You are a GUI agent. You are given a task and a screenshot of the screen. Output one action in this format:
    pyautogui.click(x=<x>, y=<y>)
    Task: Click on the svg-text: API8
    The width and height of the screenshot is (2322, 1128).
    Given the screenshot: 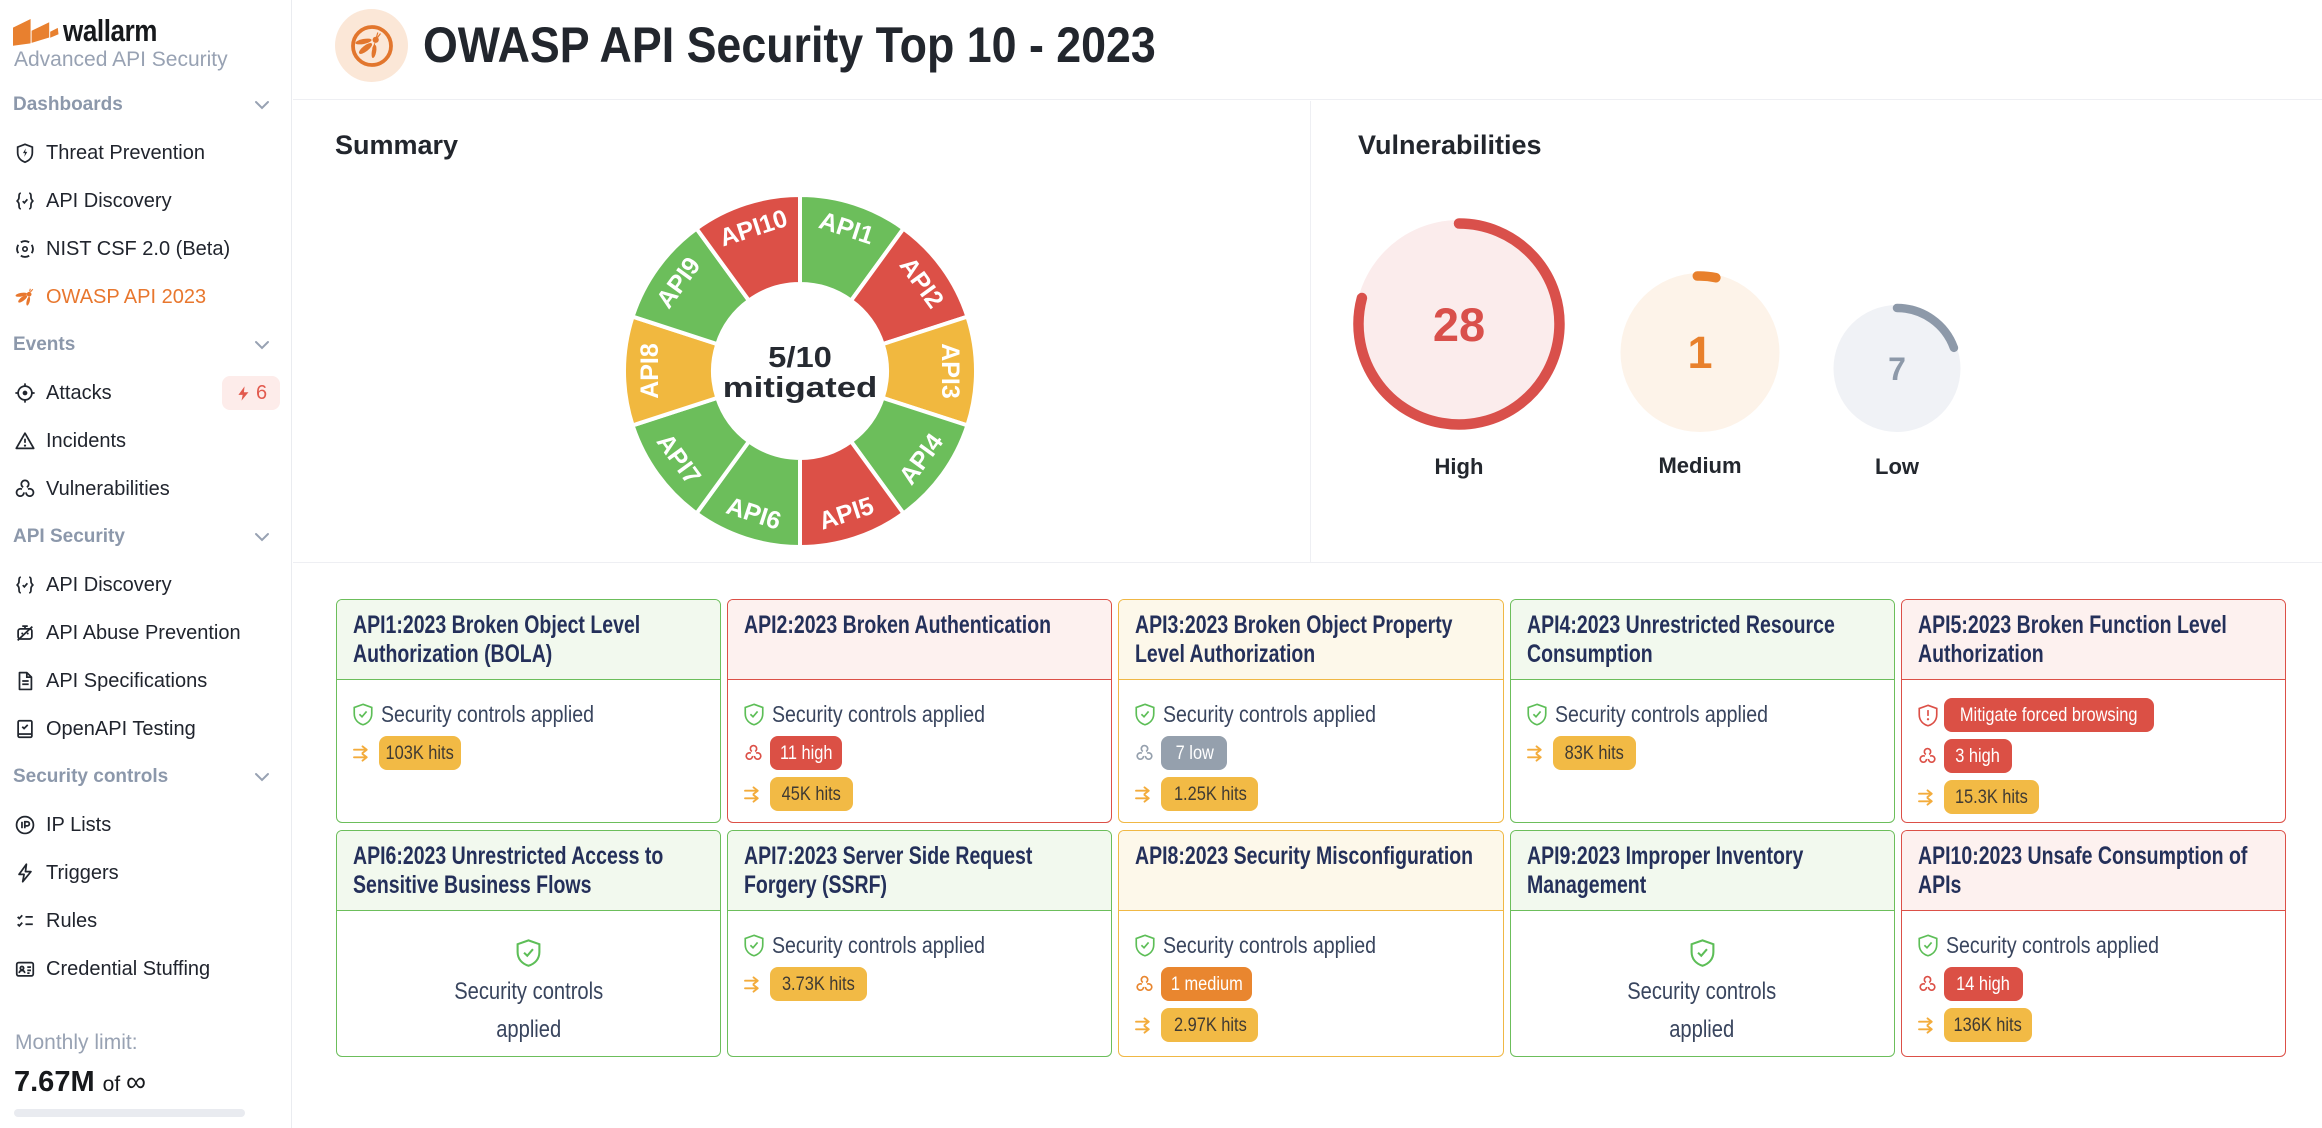 What is the action you would take?
    pyautogui.click(x=650, y=371)
    